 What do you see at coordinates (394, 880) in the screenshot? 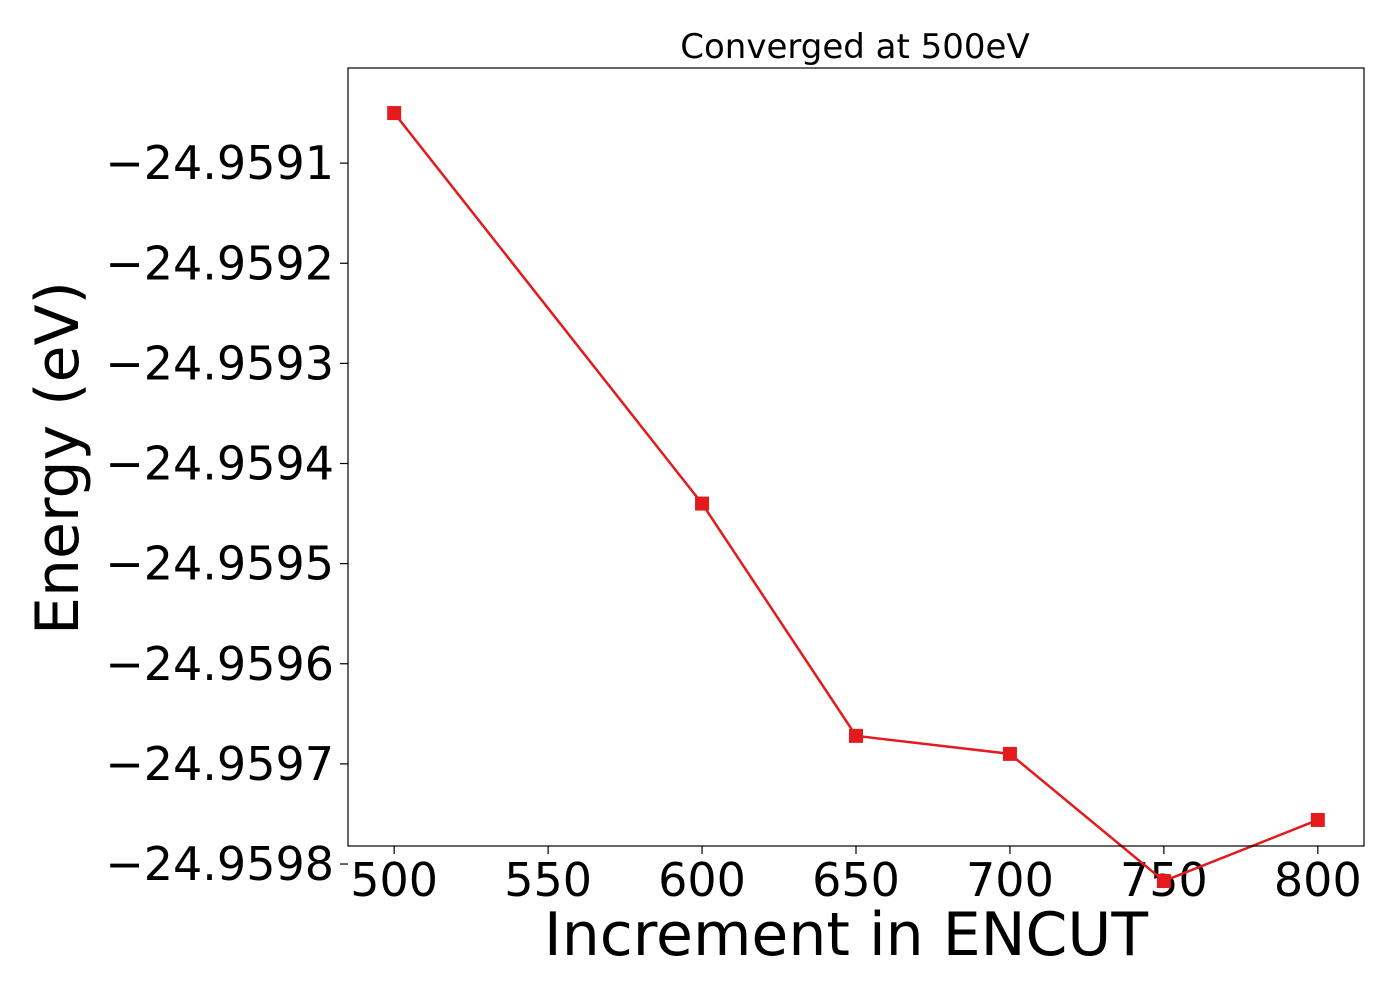
I see `x-tick-label: 500` at bounding box center [394, 880].